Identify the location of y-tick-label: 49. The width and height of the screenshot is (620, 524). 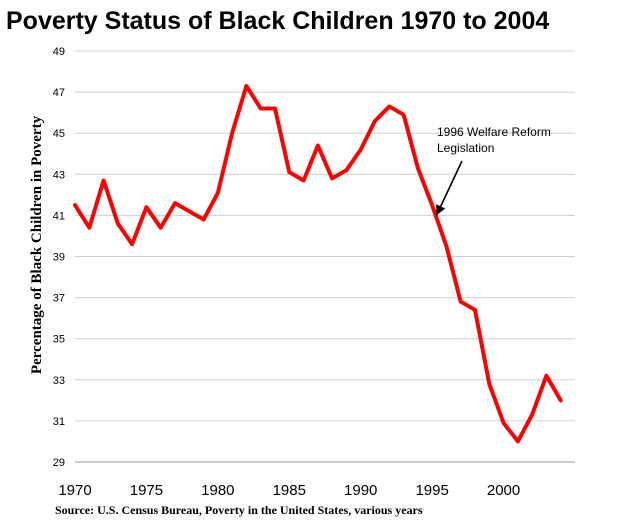
(59, 52).